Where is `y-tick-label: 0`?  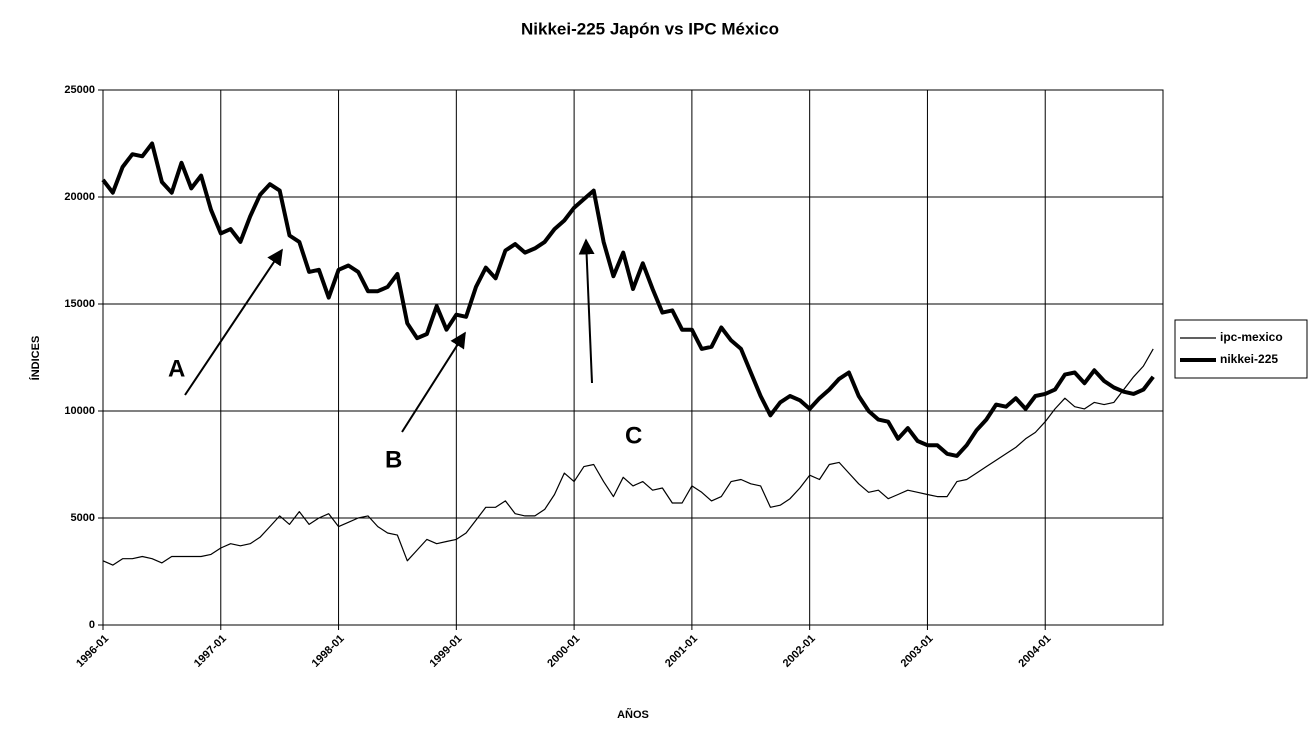 y-tick-label: 0 is located at coordinates (92, 625).